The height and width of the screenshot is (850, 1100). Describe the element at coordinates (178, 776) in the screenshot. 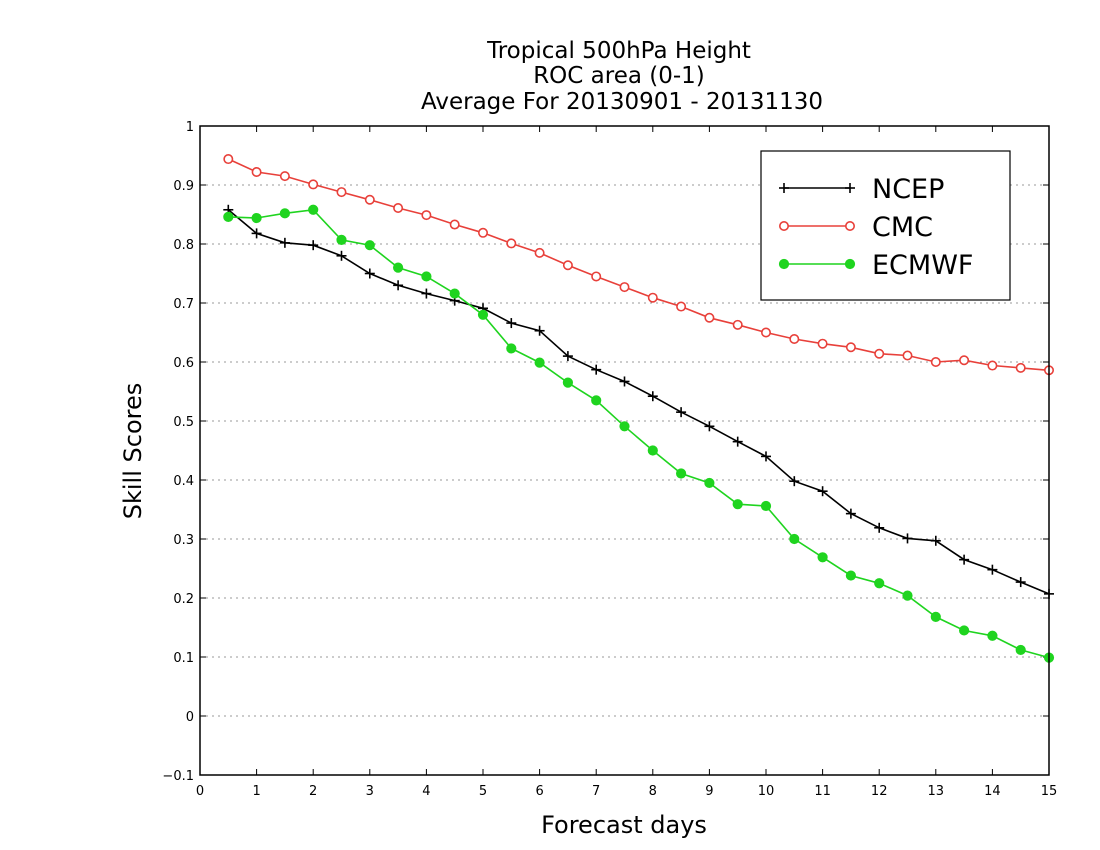

I see `y-tick-label: −0.1` at that location.